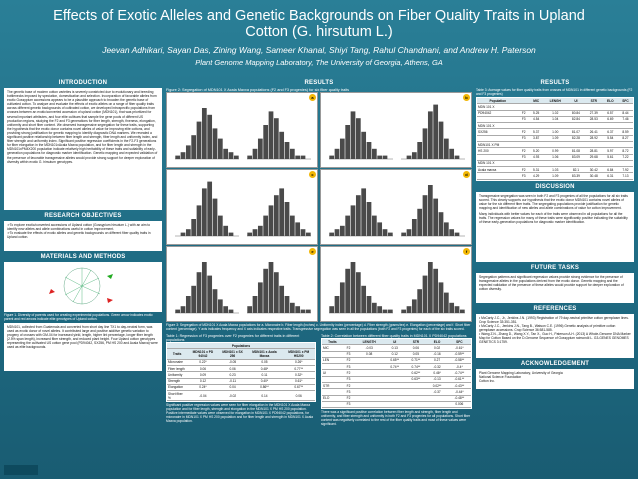  What do you see at coordinates (298, 354) in the screenshot?
I see `table-header-cell: MDN101 x PM HS200` at bounding box center [298, 354].